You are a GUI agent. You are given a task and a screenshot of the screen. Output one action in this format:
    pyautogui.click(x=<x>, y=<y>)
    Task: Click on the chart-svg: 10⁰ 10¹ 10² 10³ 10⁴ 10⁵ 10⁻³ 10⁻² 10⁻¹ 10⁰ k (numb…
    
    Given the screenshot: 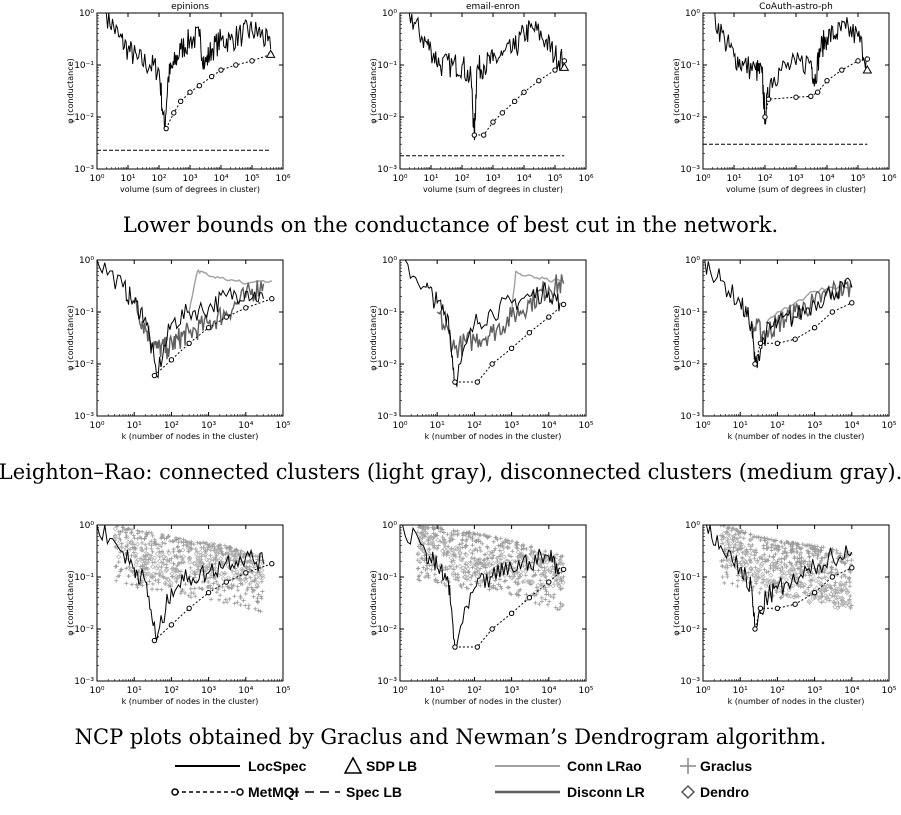 What is the action you would take?
    pyautogui.click(x=784, y=613)
    